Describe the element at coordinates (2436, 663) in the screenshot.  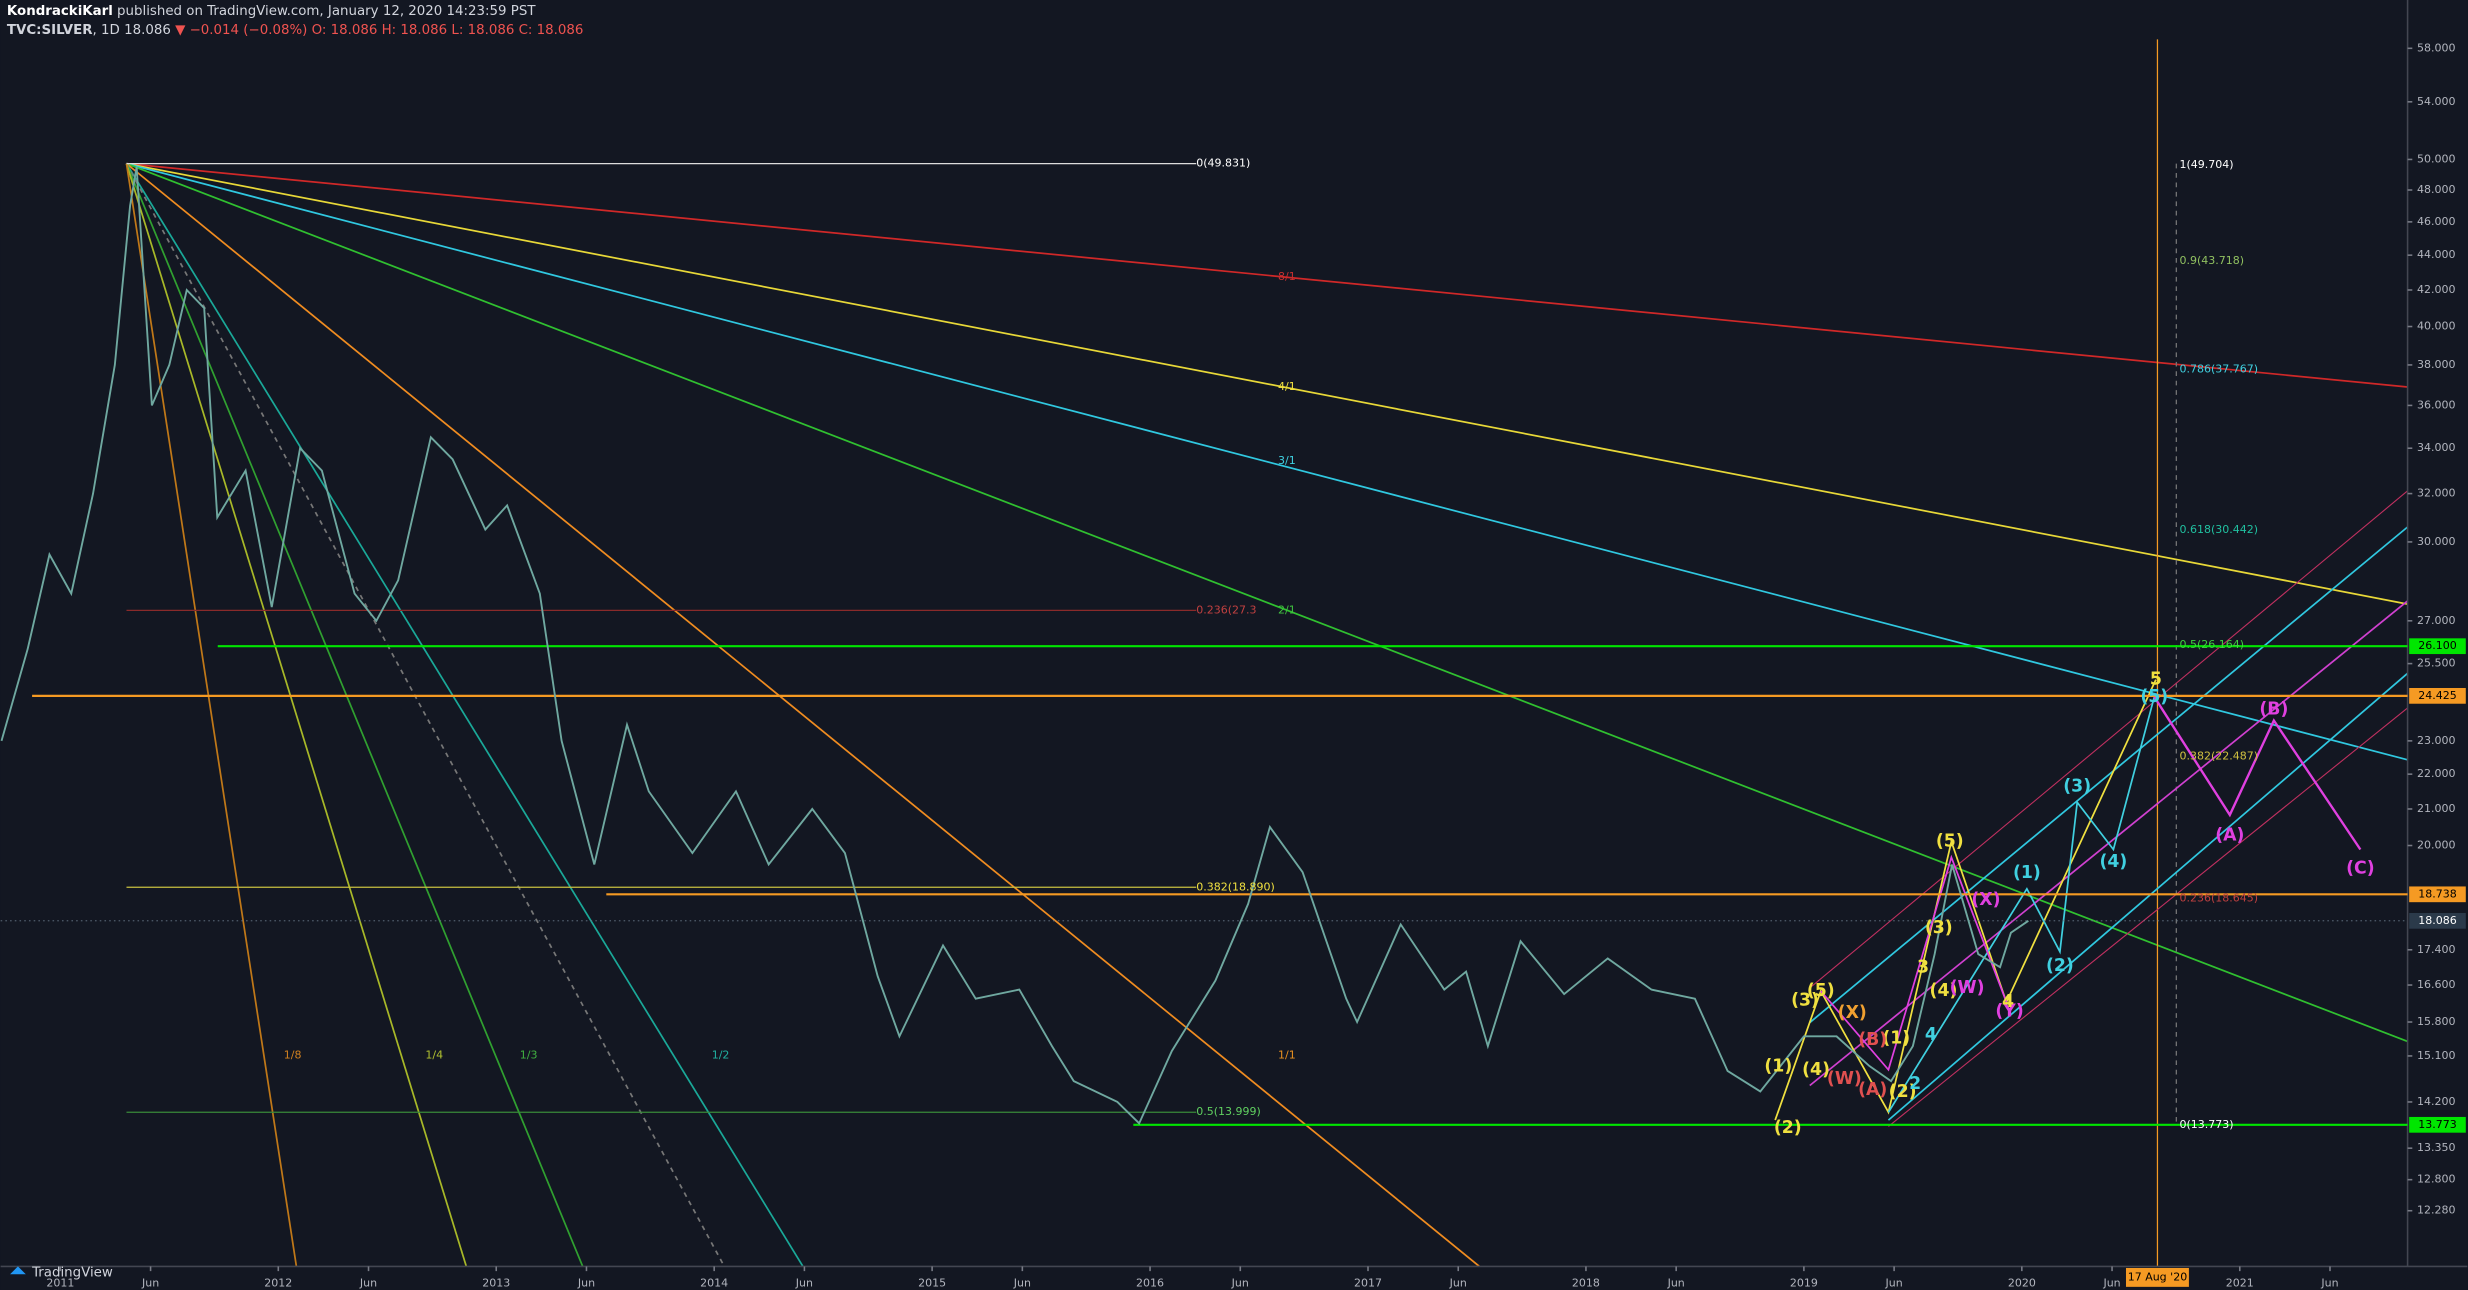
I see `y-tick-label: 25.500` at that location.